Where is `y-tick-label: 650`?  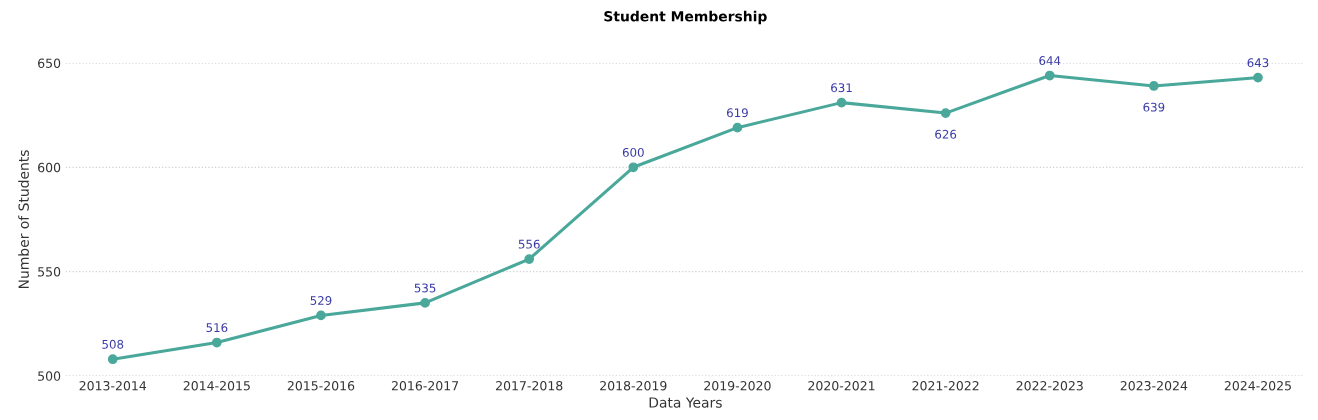
y-tick-label: 650 is located at coordinates (49, 63).